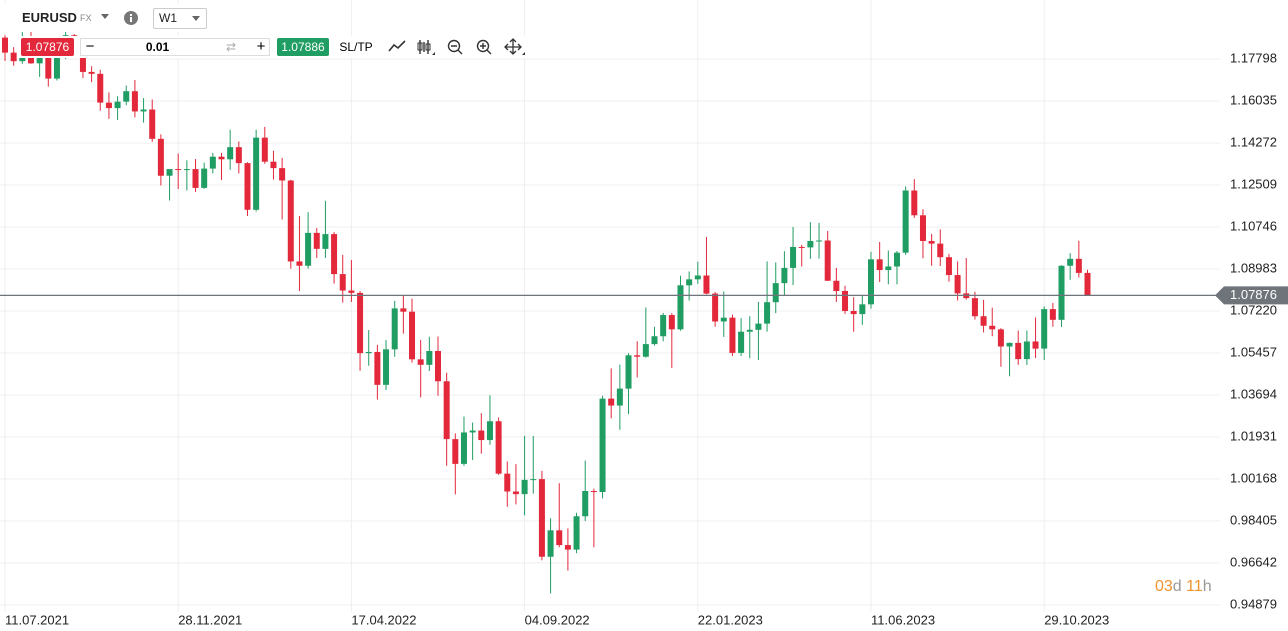 This screenshot has width=1288, height=631. Describe the element at coordinates (1253, 561) in the screenshot. I see `y-tick-label: 0.96642` at that location.